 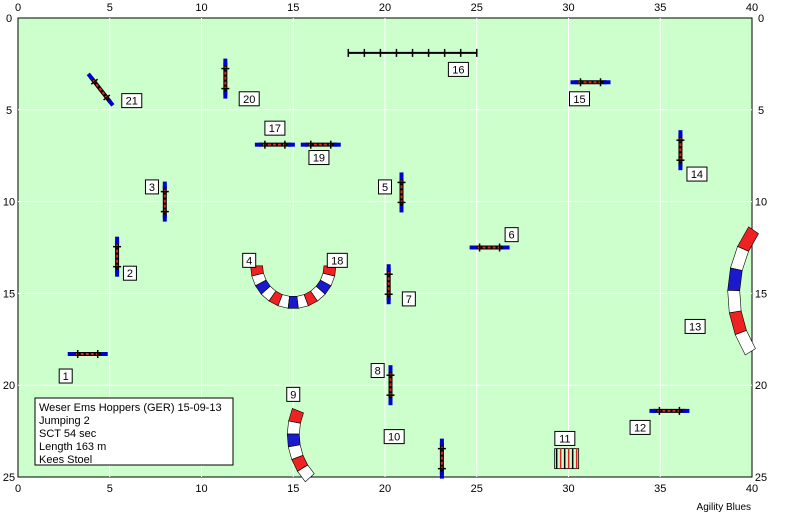 I want to click on obstacle-number: 16, so click(x=458, y=70).